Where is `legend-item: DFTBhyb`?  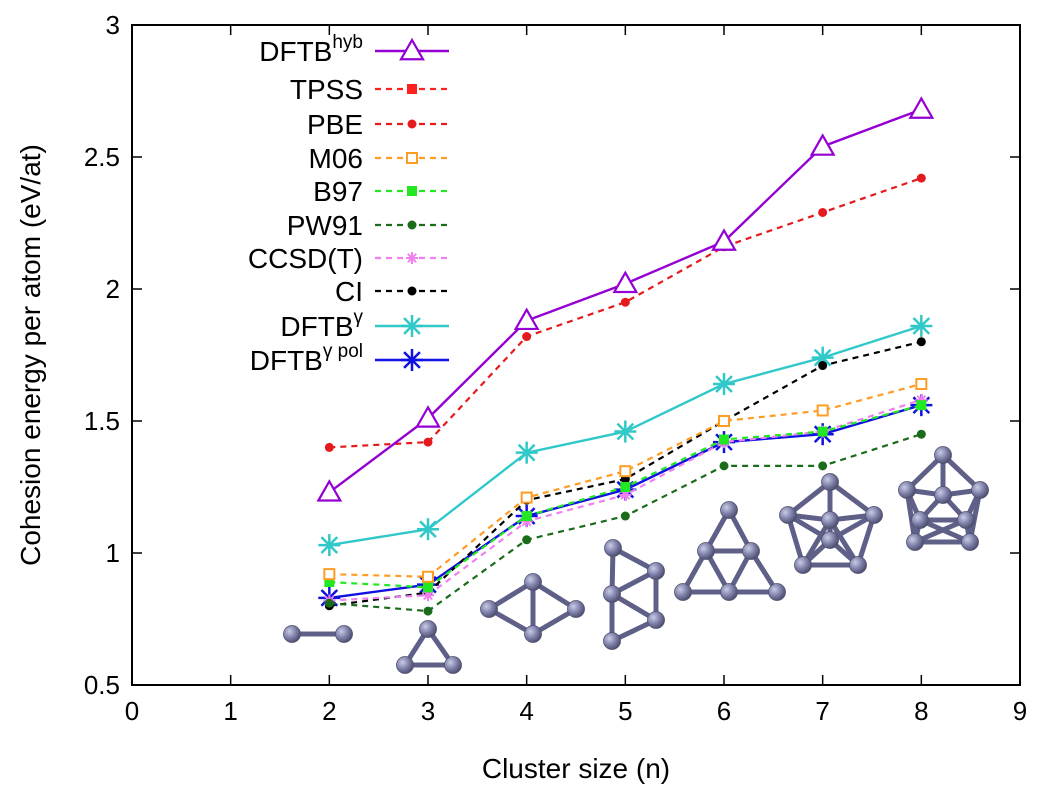
legend-item: DFTBhyb is located at coordinates (354, 49).